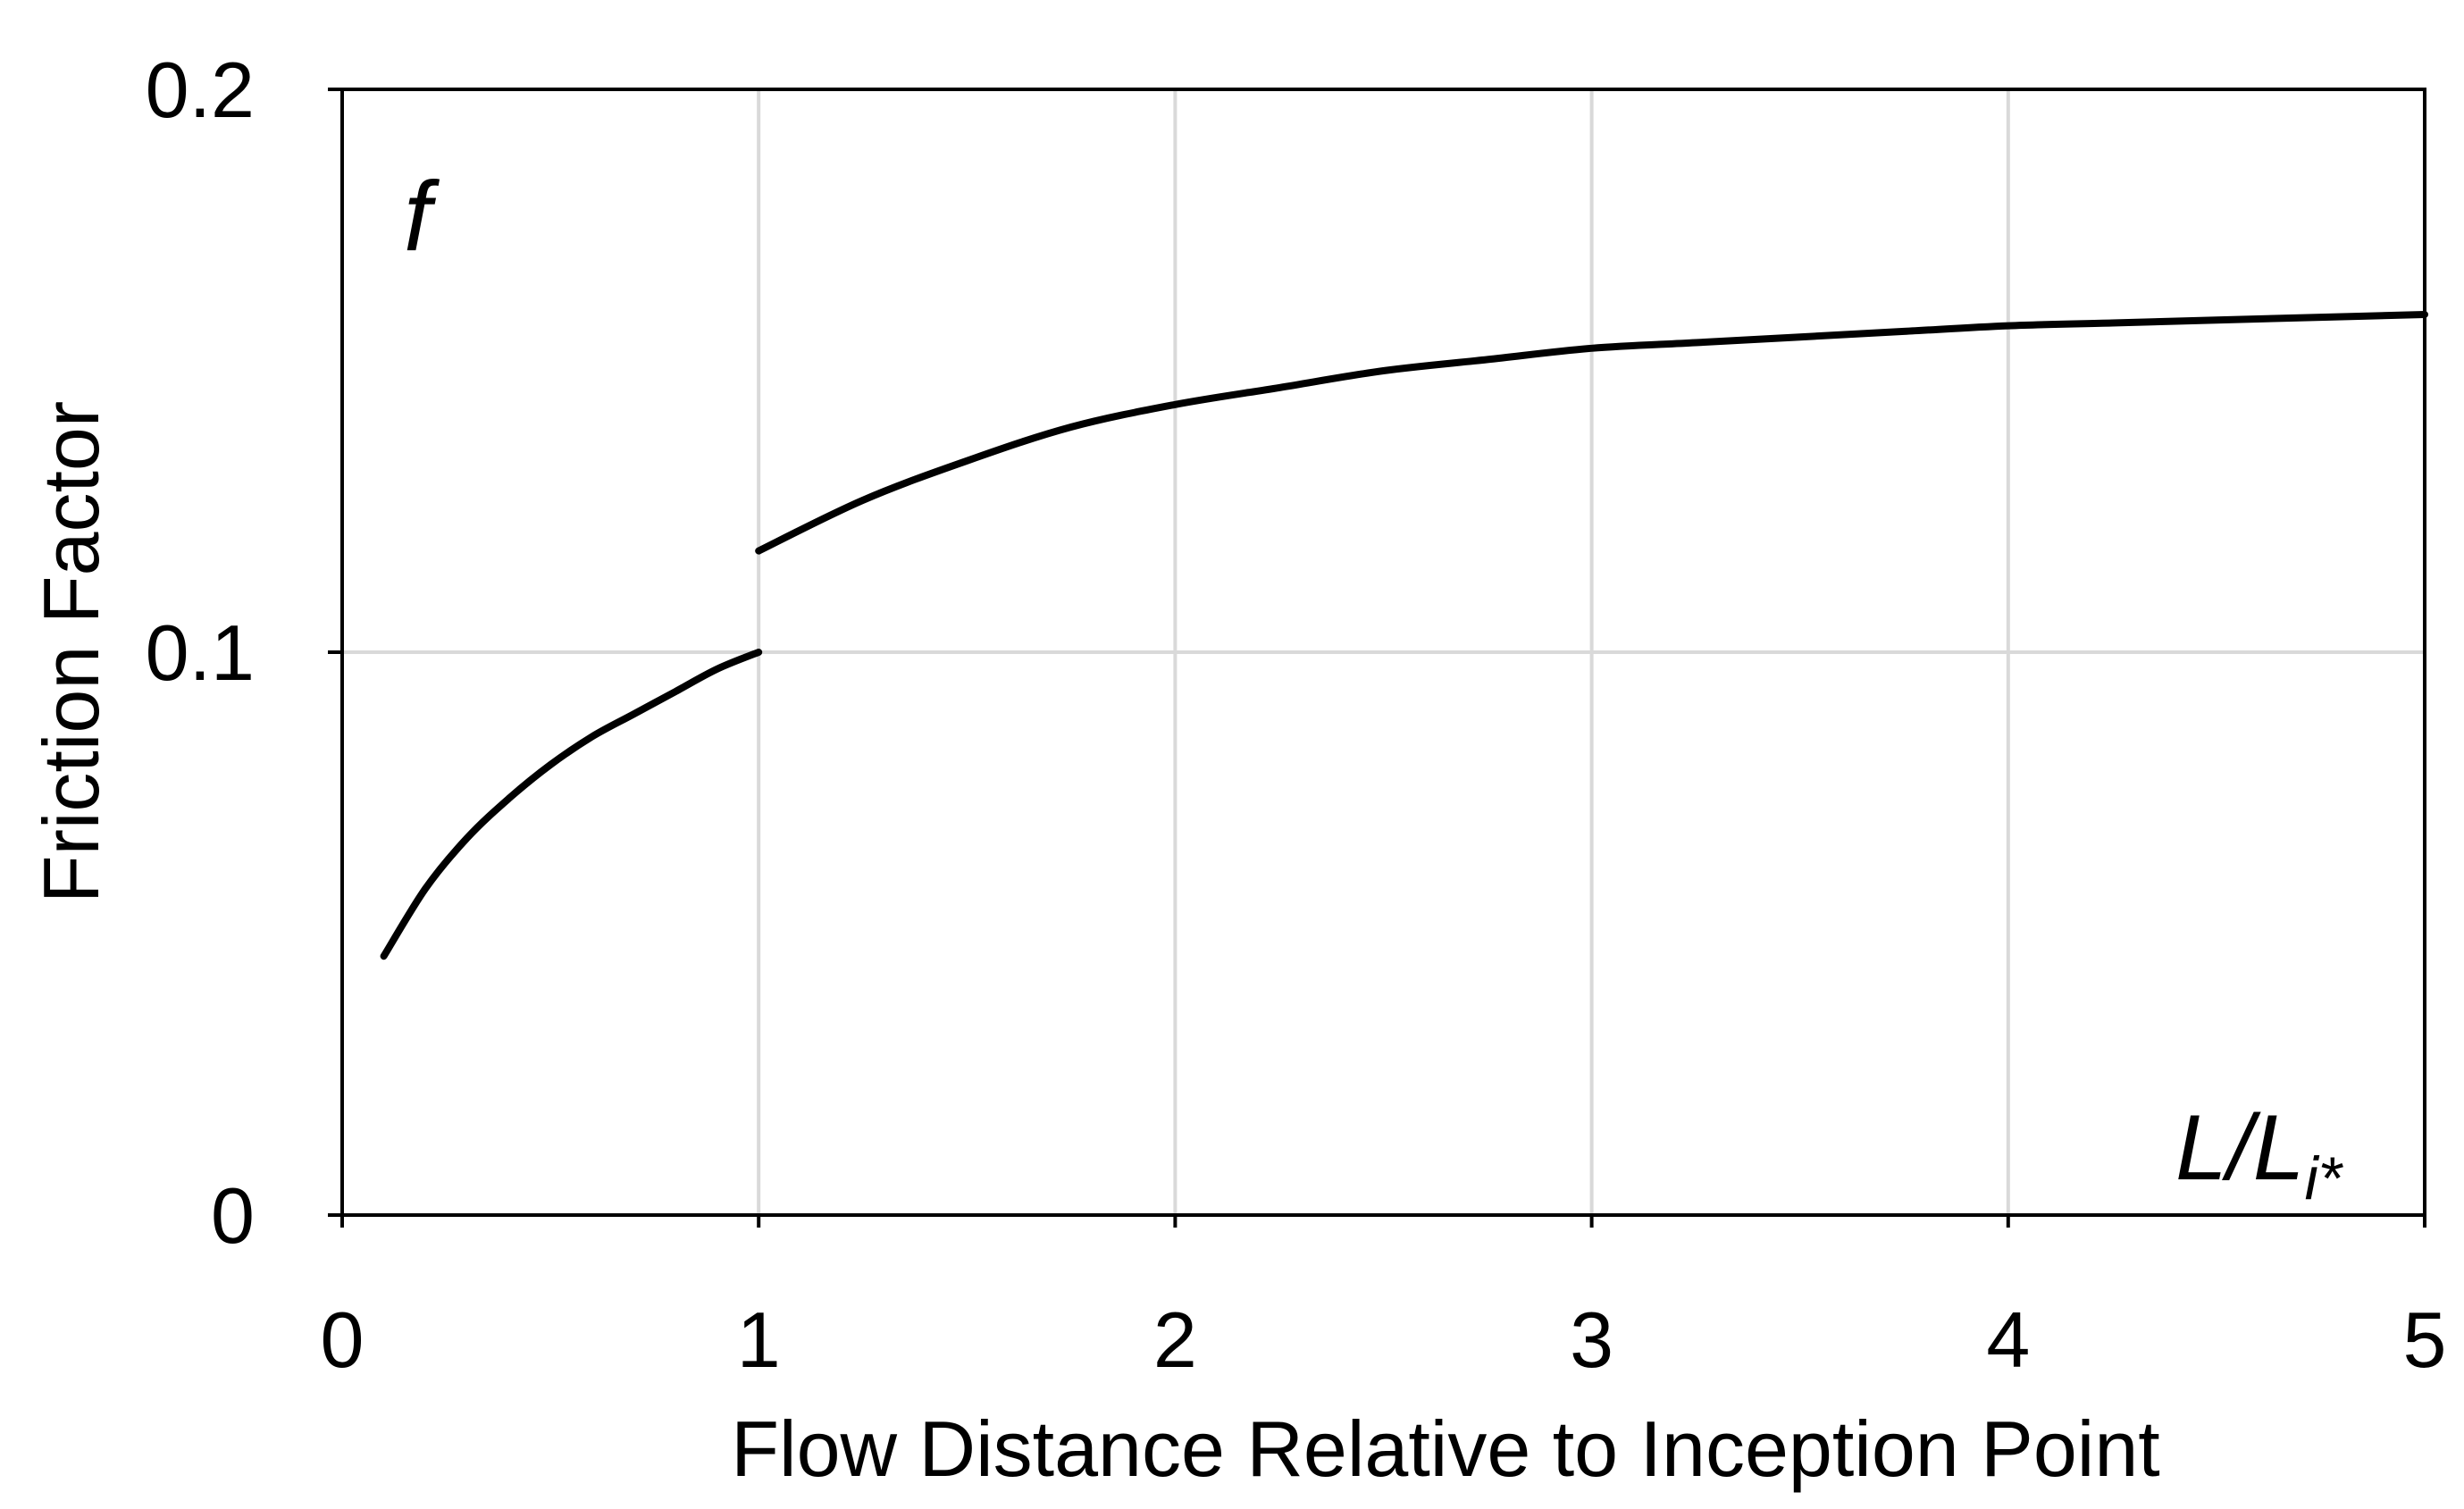  What do you see at coordinates (1175, 1339) in the screenshot?
I see `x-tick-label: 2` at bounding box center [1175, 1339].